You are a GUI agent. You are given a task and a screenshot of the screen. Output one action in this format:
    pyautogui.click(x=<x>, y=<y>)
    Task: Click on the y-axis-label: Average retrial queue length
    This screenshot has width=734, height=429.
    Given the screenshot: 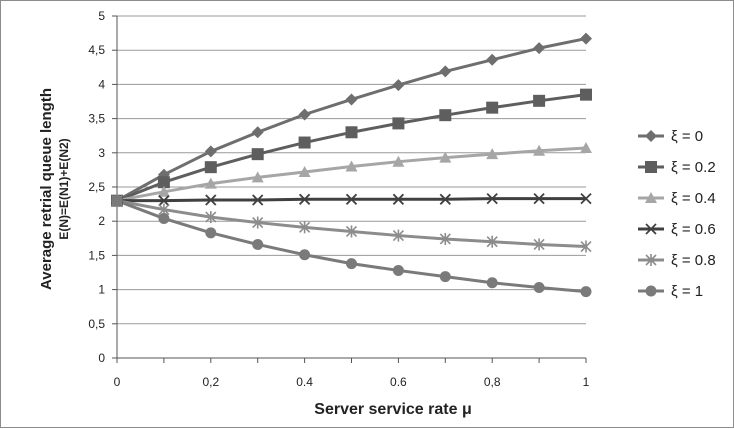 What is the action you would take?
    pyautogui.click(x=46, y=189)
    